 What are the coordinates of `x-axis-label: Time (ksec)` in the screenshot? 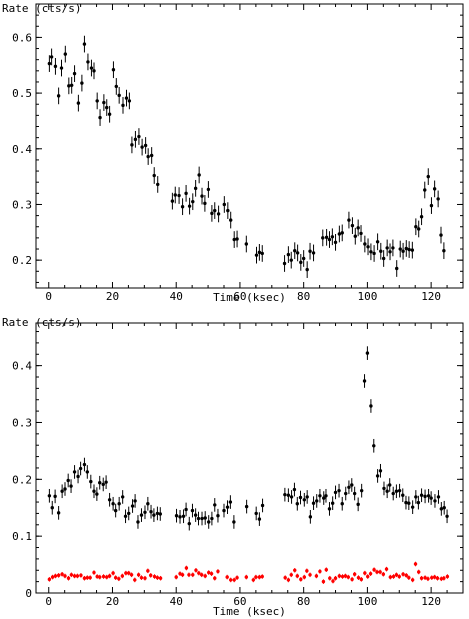 It's located at (249, 611).